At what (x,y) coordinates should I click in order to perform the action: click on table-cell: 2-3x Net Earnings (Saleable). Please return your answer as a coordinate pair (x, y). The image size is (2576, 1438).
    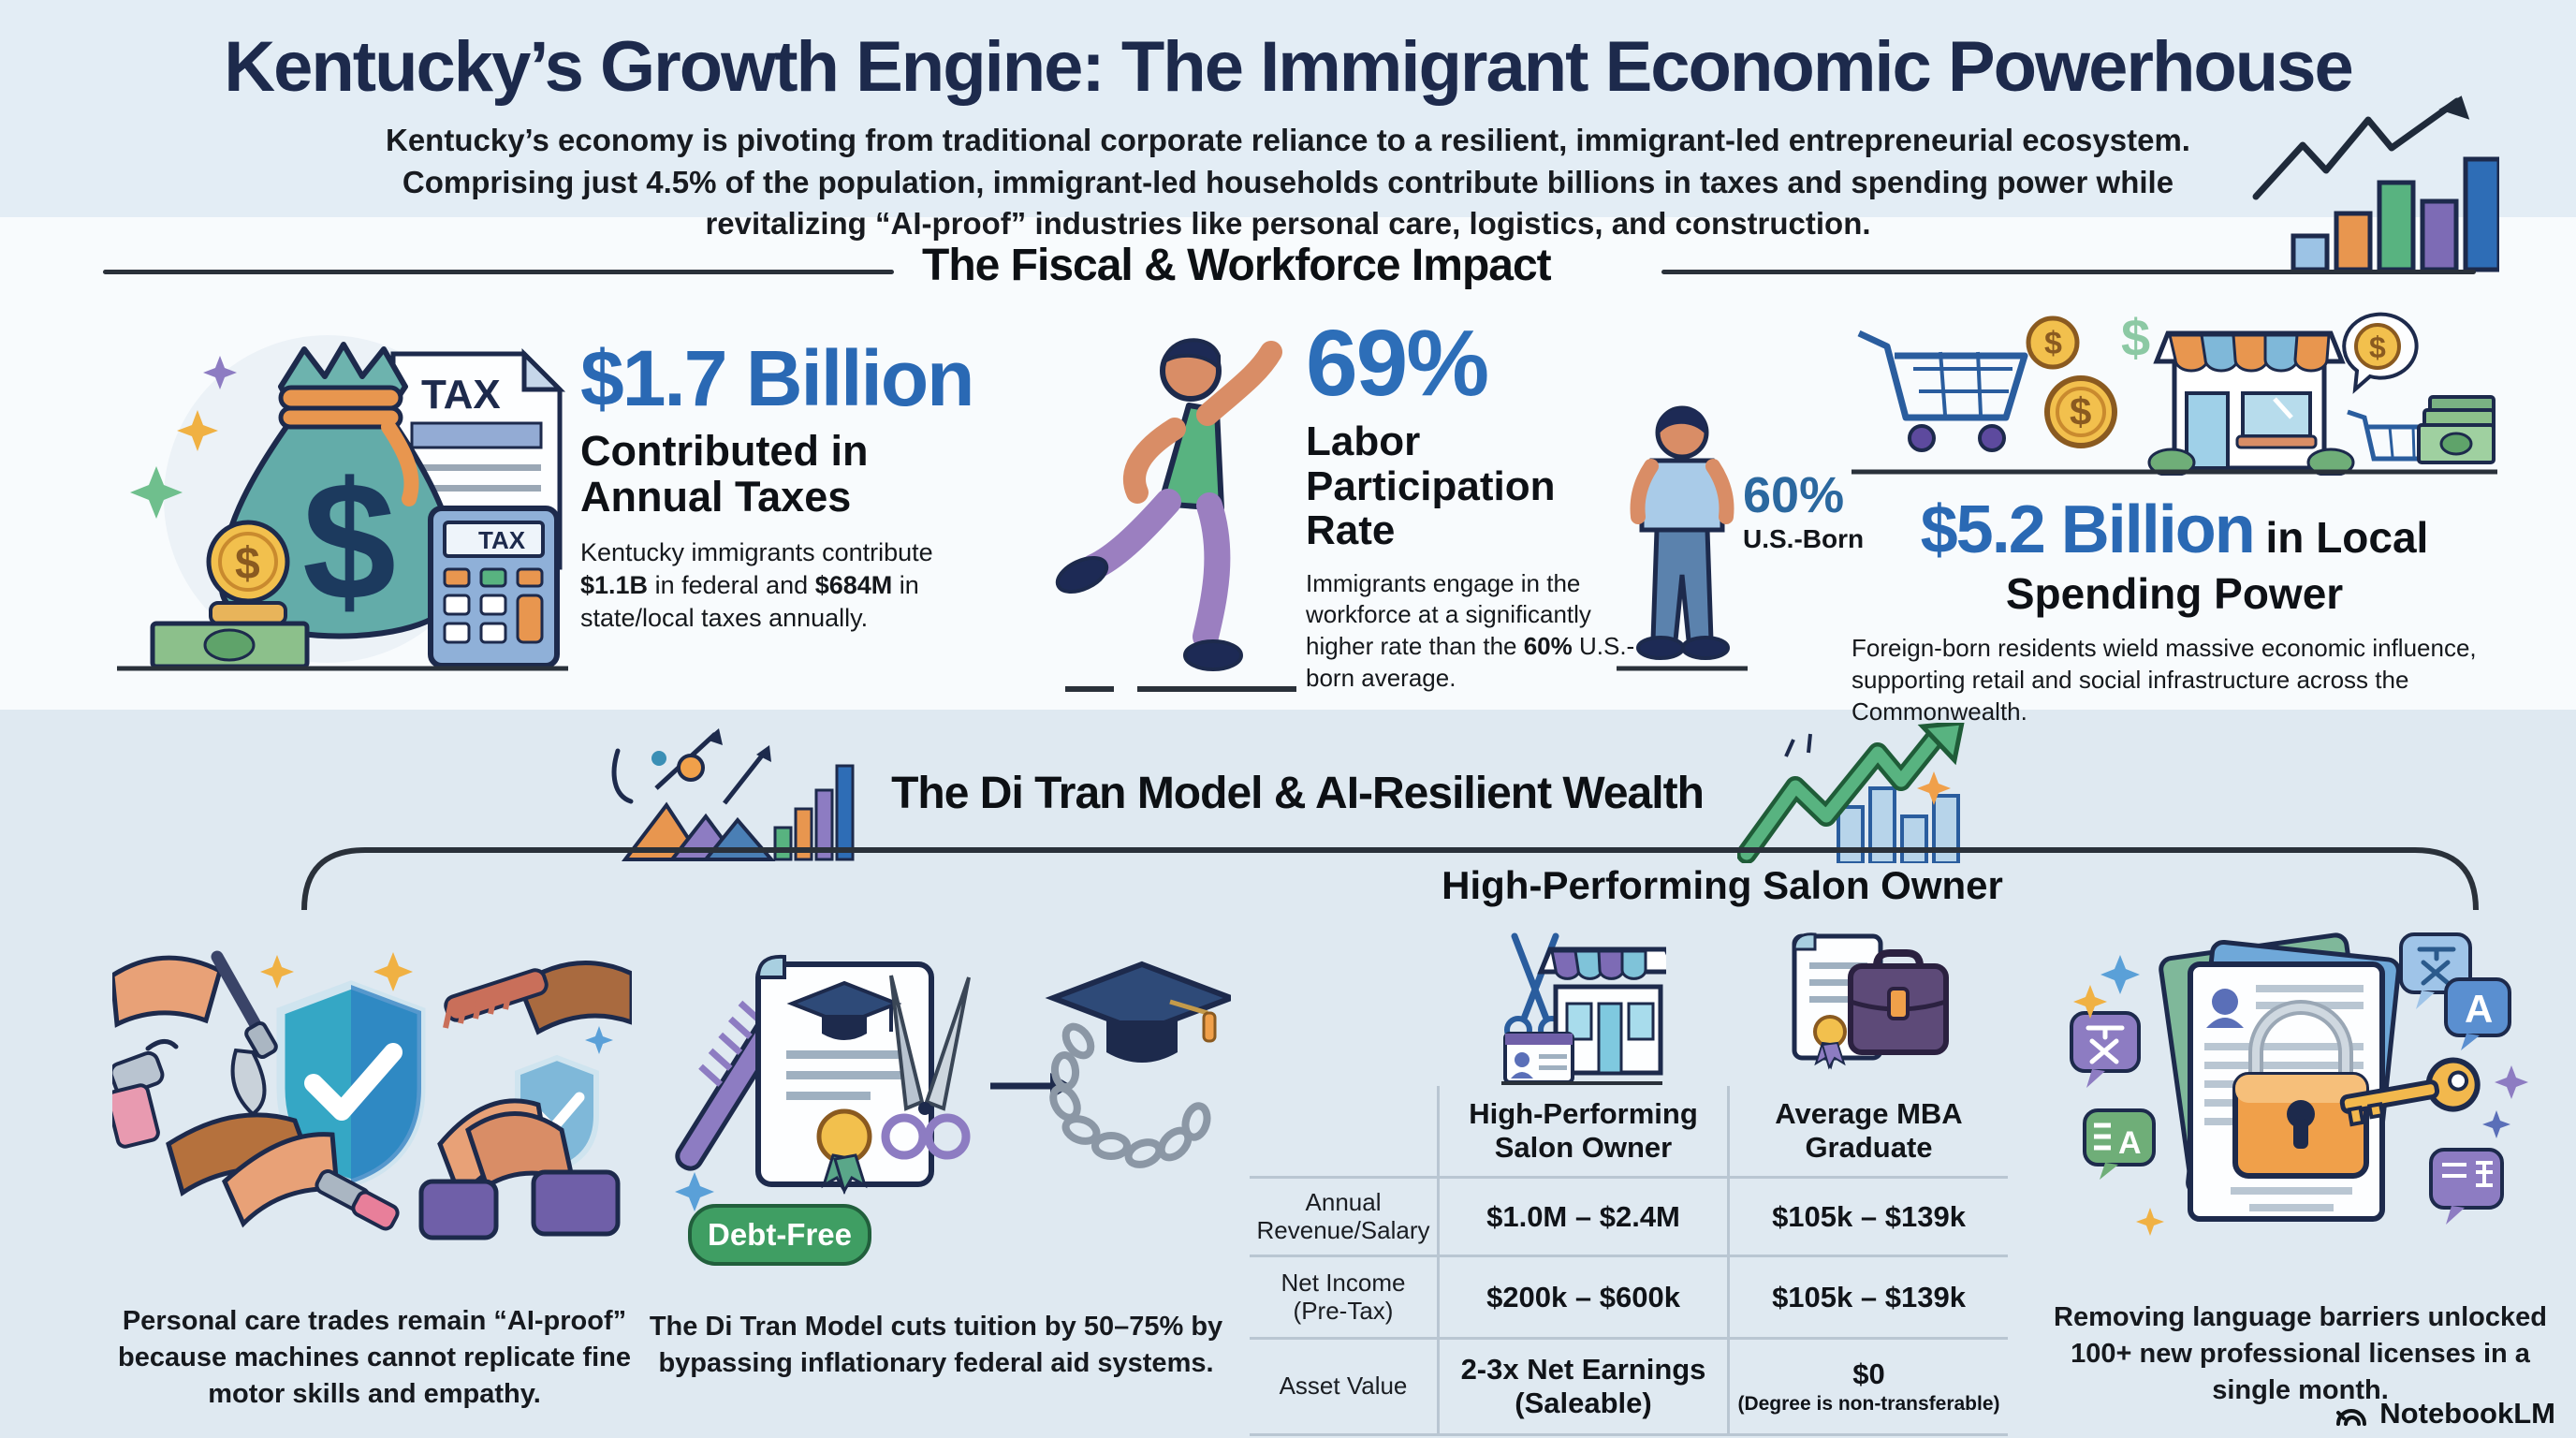
    Looking at the image, I should click on (1582, 1386).